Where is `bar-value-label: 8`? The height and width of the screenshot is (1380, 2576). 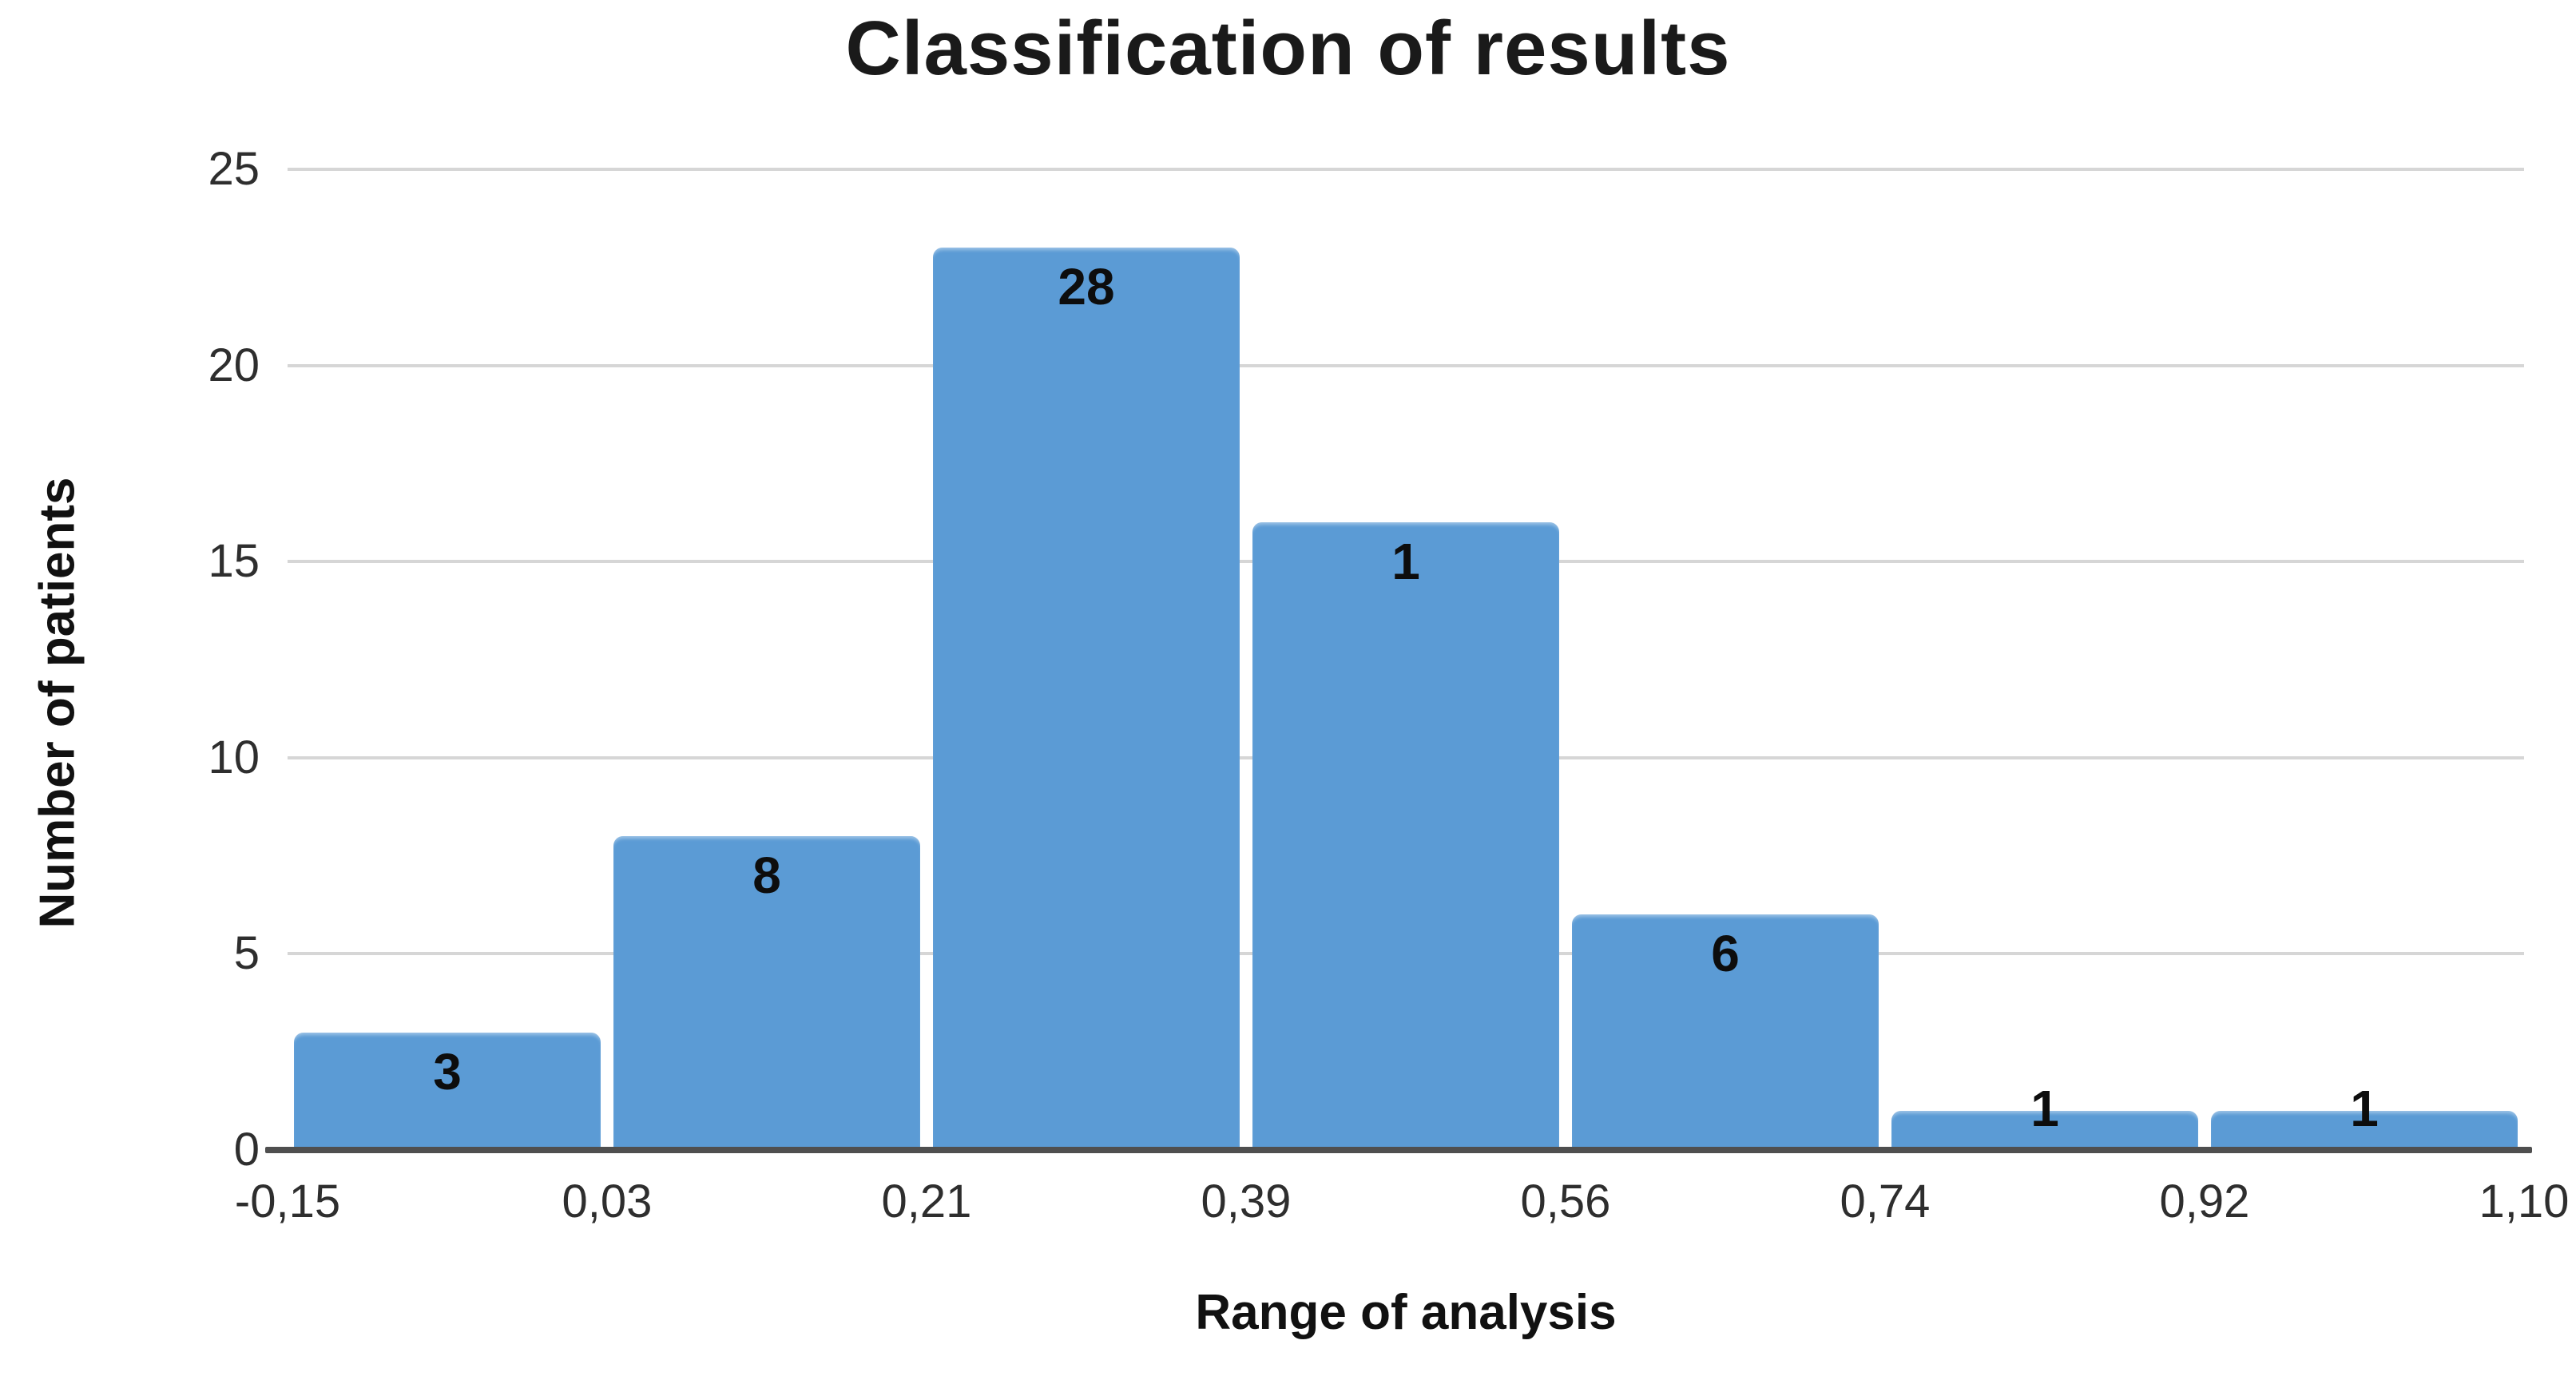
bar-value-label: 8 is located at coordinates (766, 876).